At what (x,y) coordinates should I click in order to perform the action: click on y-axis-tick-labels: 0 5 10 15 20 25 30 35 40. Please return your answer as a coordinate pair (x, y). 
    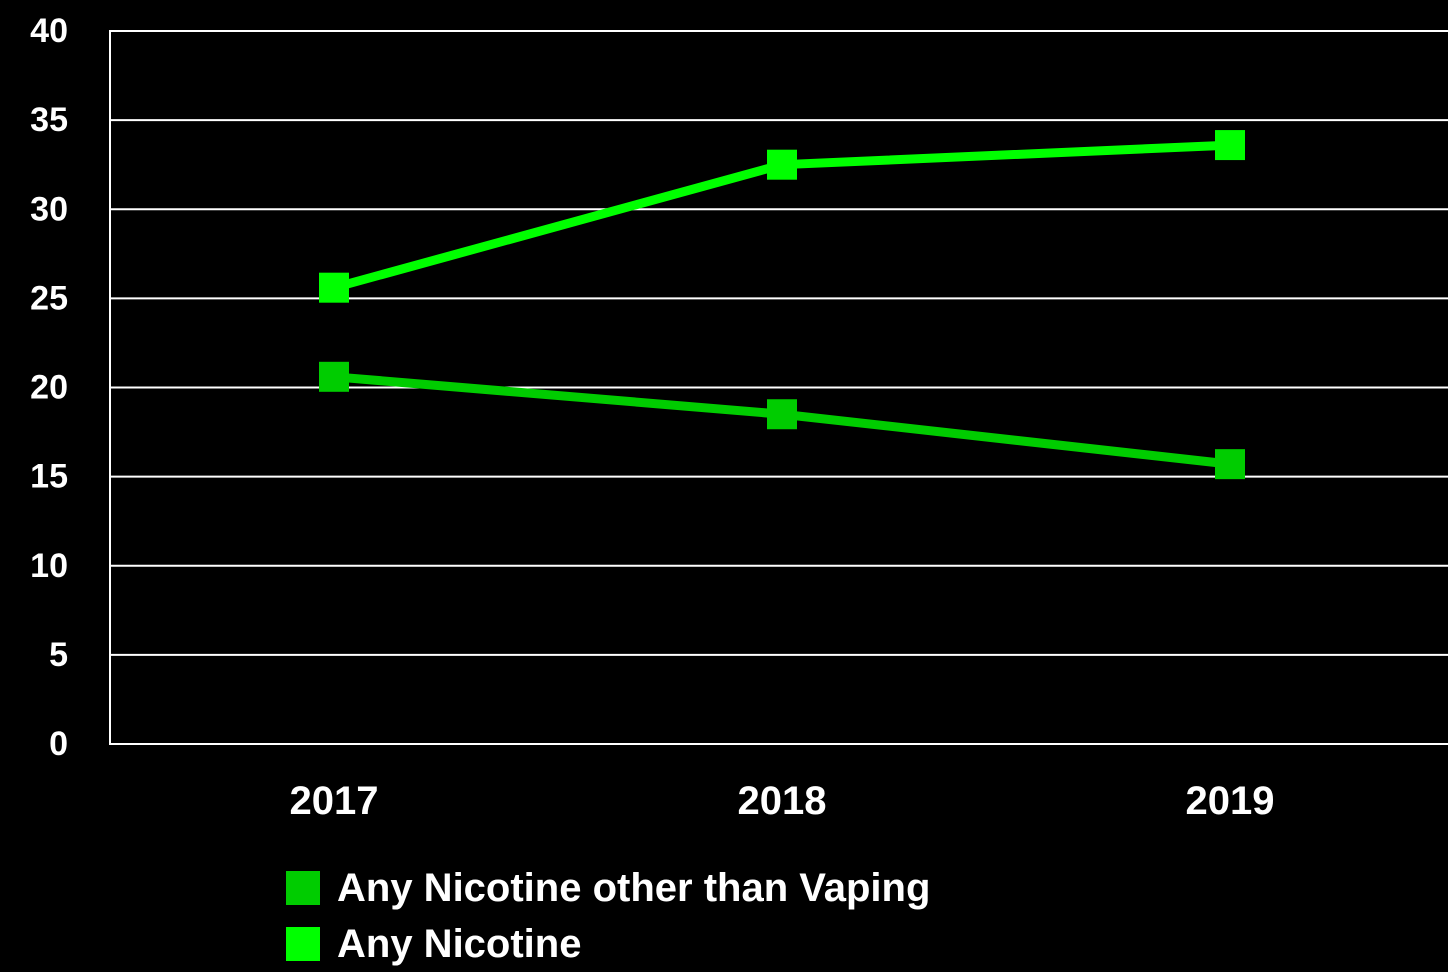
    Looking at the image, I should click on (49, 387).